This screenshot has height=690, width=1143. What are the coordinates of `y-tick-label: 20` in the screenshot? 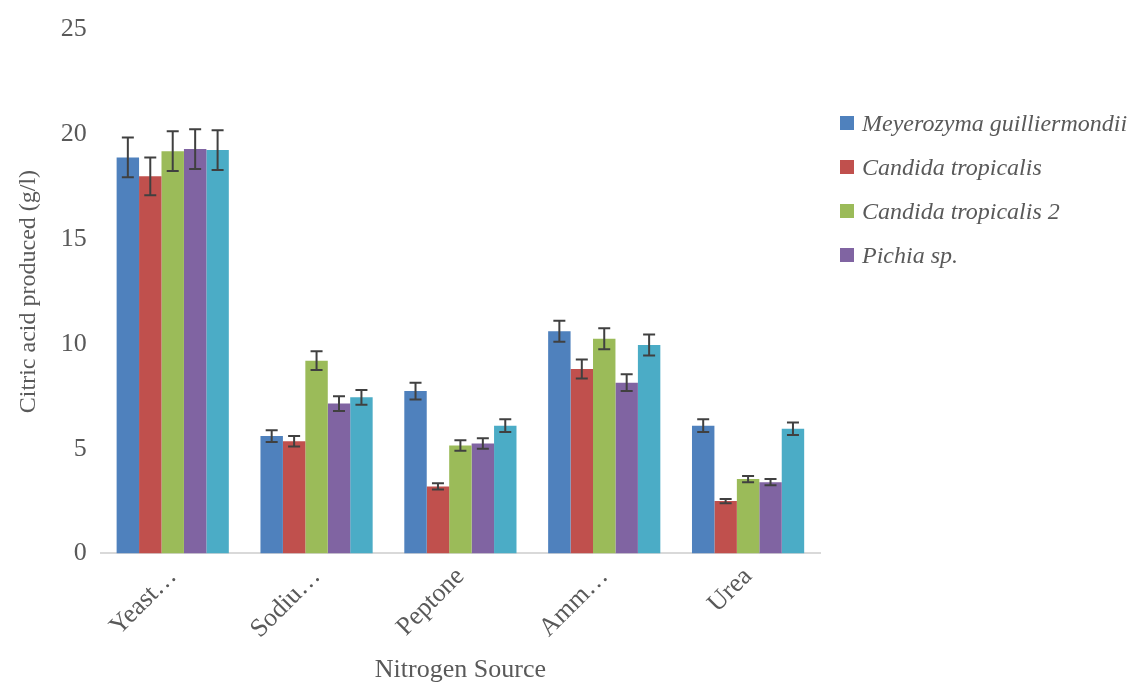 It's located at (73, 133).